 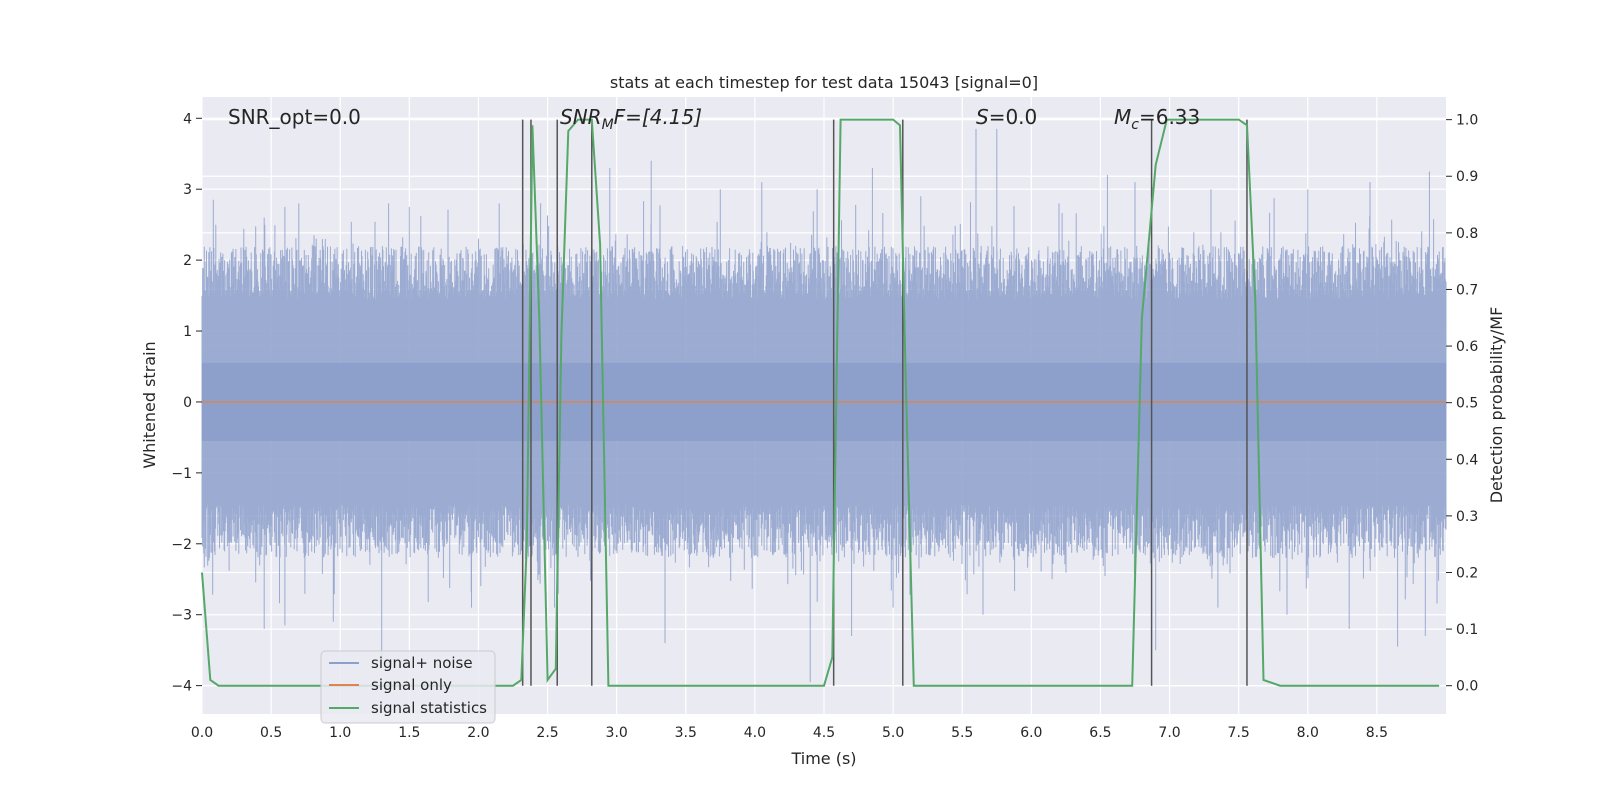 What do you see at coordinates (181, 545) in the screenshot?
I see `y-tick-label-left: −2` at bounding box center [181, 545].